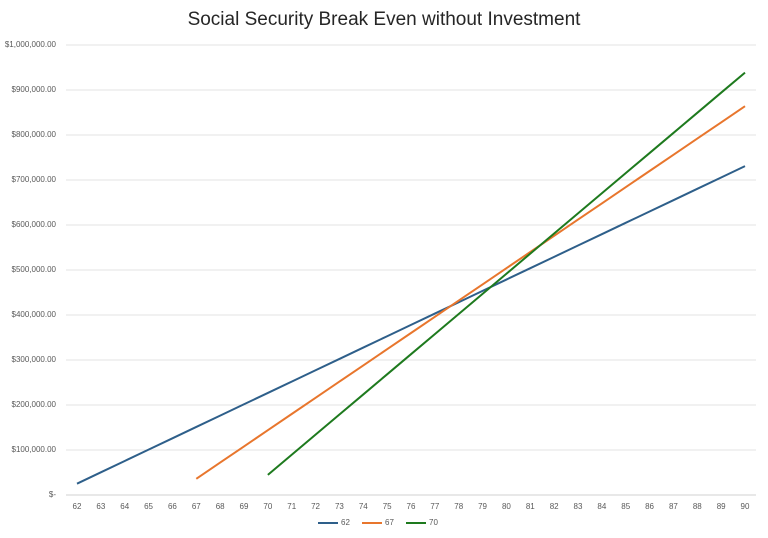  Describe the element at coordinates (745, 506) in the screenshot. I see `x-tick-label: 90` at that location.